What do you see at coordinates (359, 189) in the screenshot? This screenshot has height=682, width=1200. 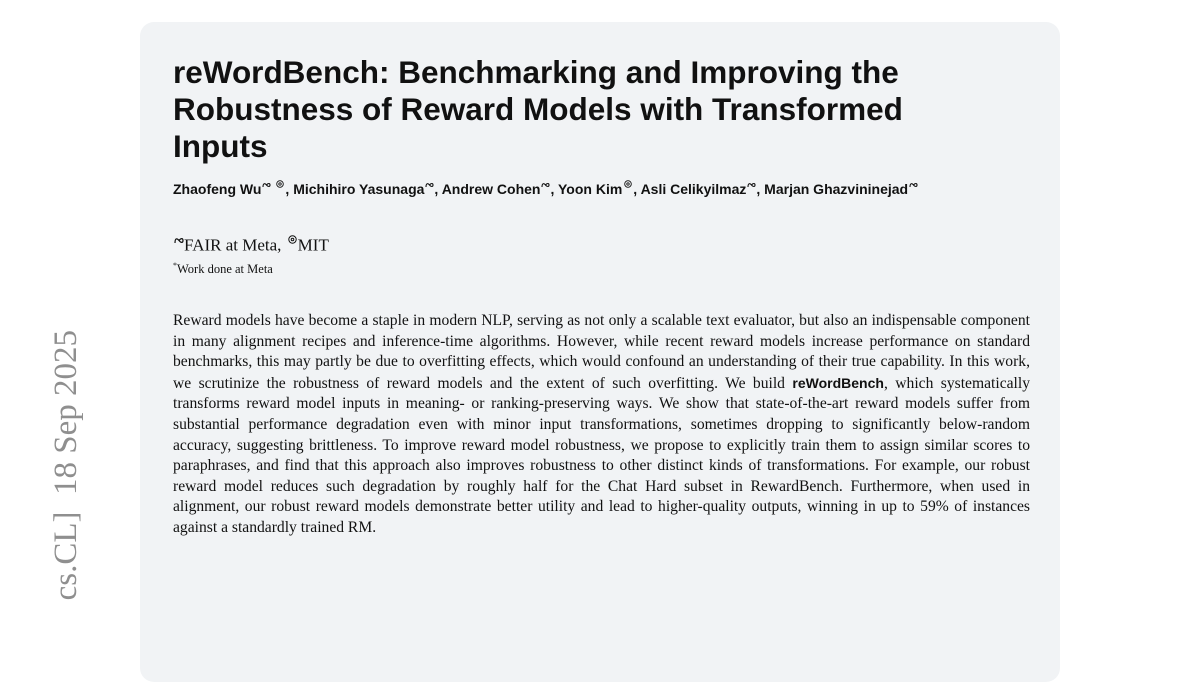 I see `author-name: Michihiro Yasunaga` at bounding box center [359, 189].